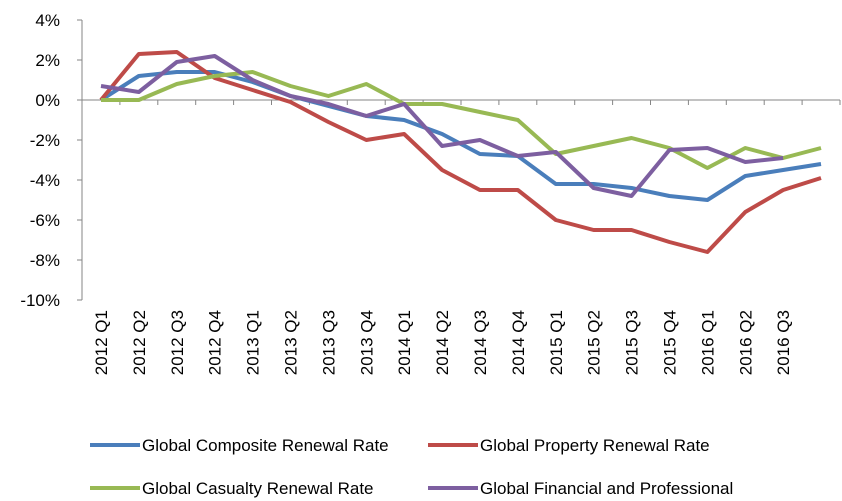 The image size is (842, 501). Describe the element at coordinates (45, 260) in the screenshot. I see `y-tick-label: -8%` at that location.